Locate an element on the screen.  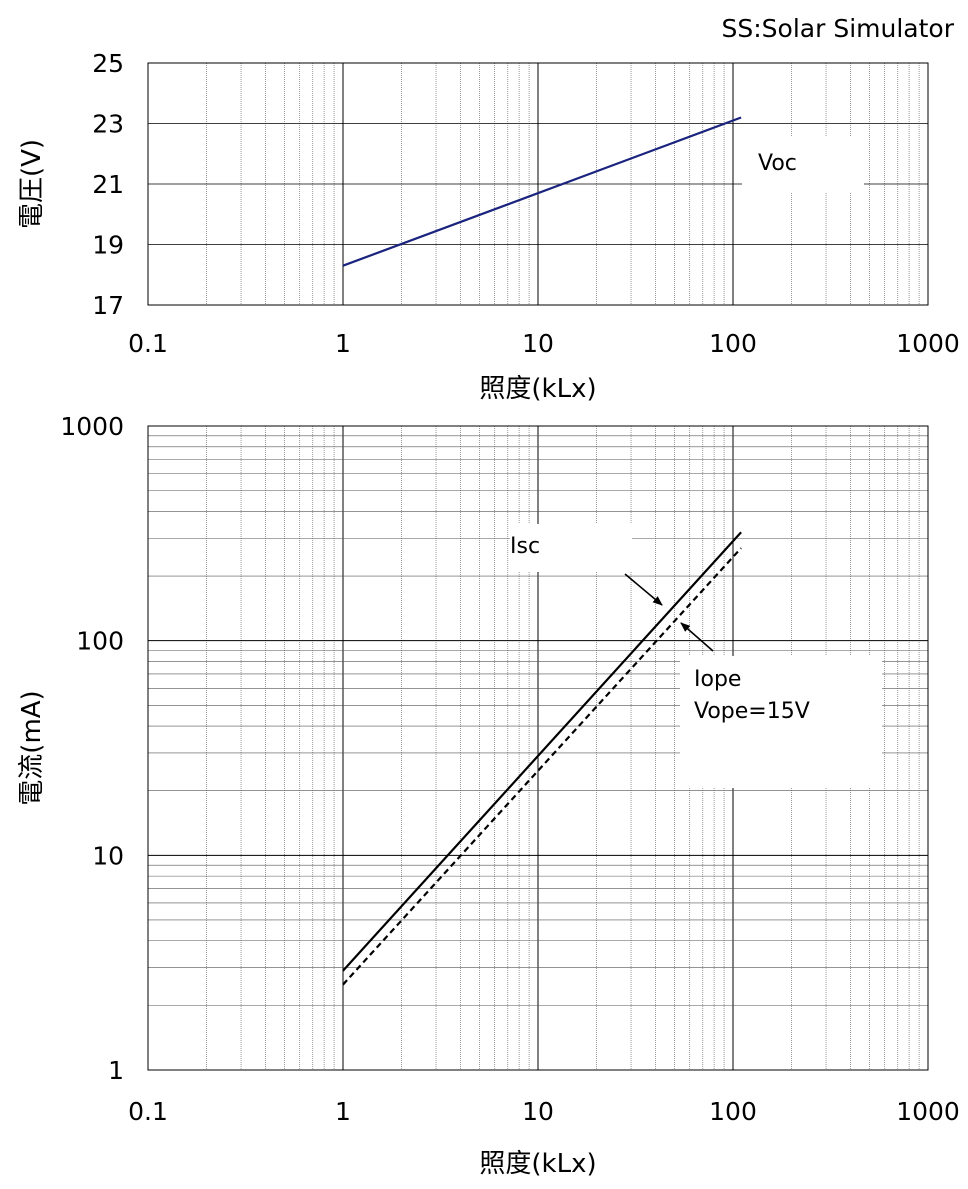
voltage-x-ticks: 0.1 1 10 100 1000 is located at coordinates (544, 343).